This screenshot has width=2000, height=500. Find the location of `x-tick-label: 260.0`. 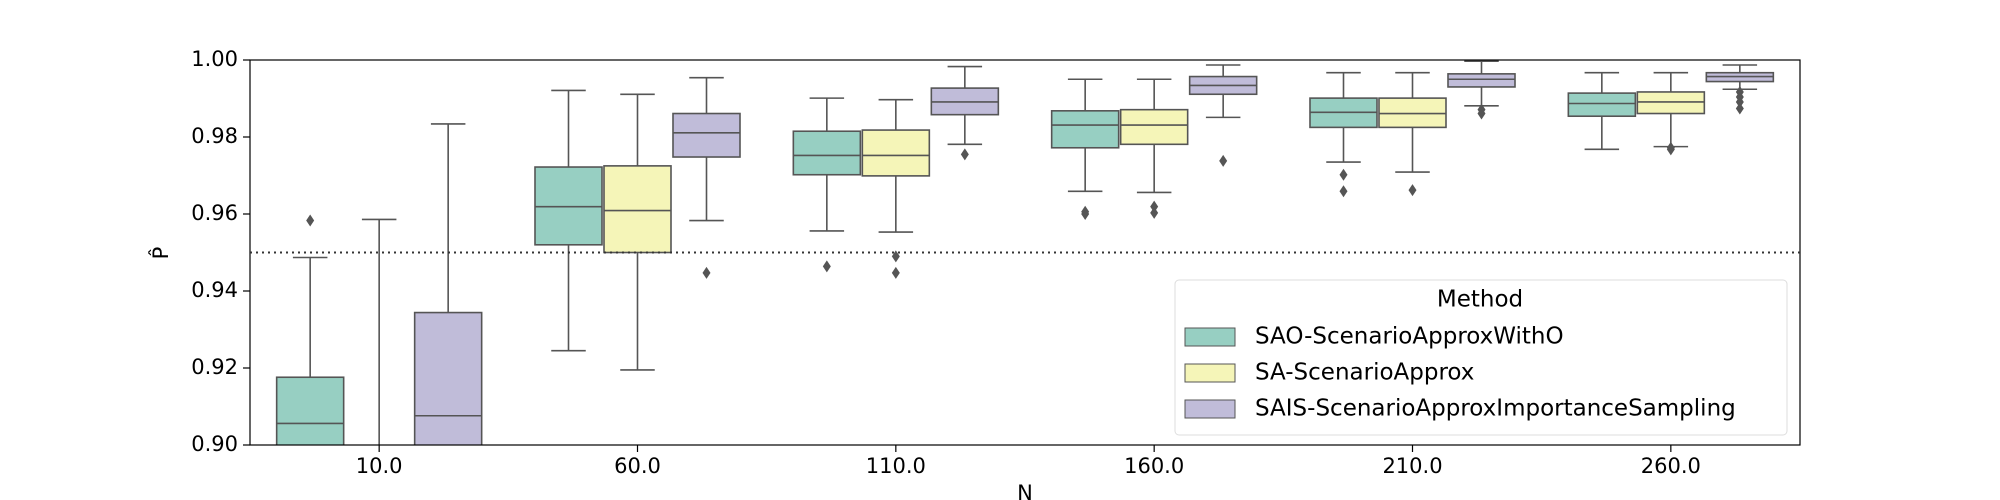

x-tick-label: 260.0 is located at coordinates (1671, 466).